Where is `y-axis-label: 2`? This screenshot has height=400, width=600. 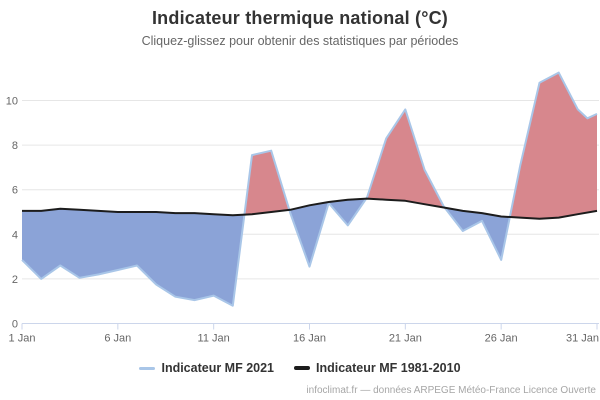 y-axis-label: 2 is located at coordinates (15, 280).